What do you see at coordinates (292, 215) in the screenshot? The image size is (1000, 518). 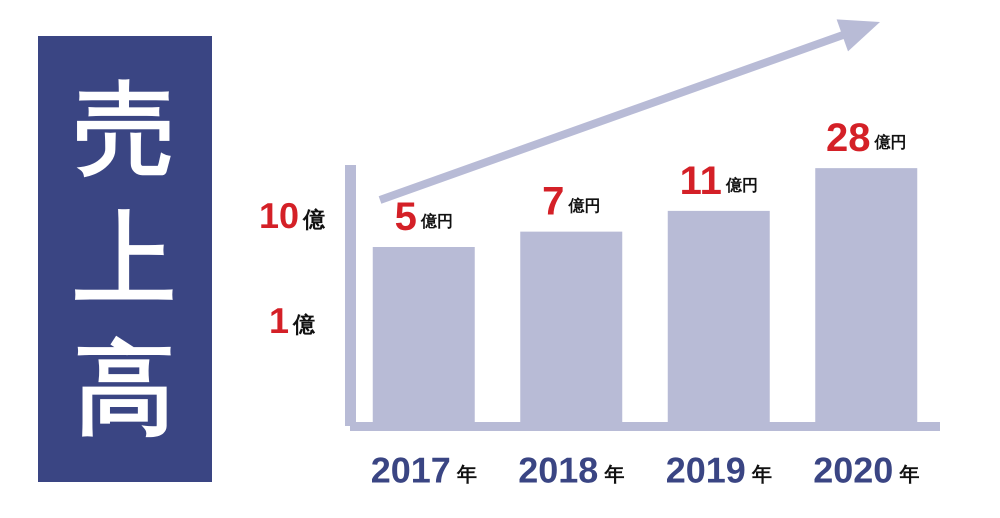 I see `y-tick-label: 10億` at bounding box center [292, 215].